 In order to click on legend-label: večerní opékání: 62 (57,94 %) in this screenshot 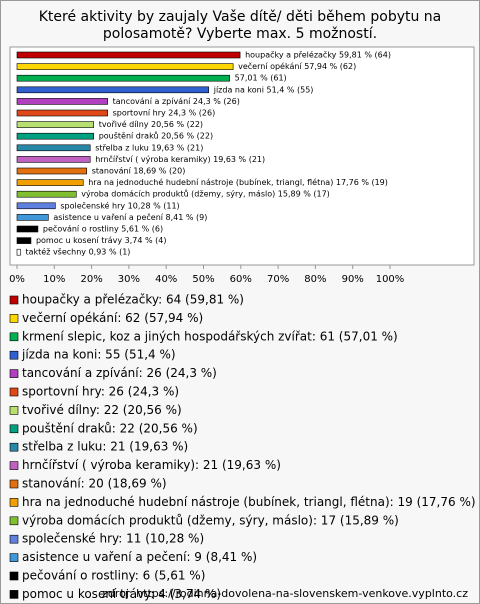, I will do `click(112, 318)`.